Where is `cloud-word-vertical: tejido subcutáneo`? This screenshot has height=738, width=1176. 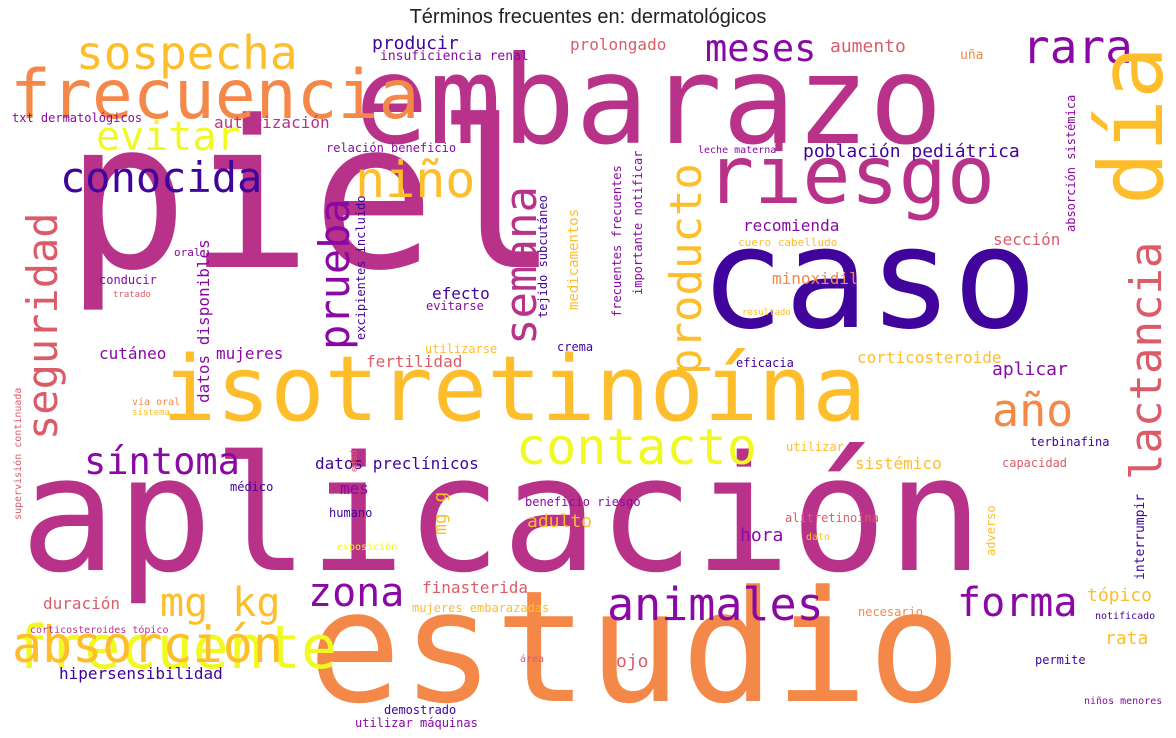 cloud-word-vertical: tejido subcutáneo is located at coordinates (543, 256).